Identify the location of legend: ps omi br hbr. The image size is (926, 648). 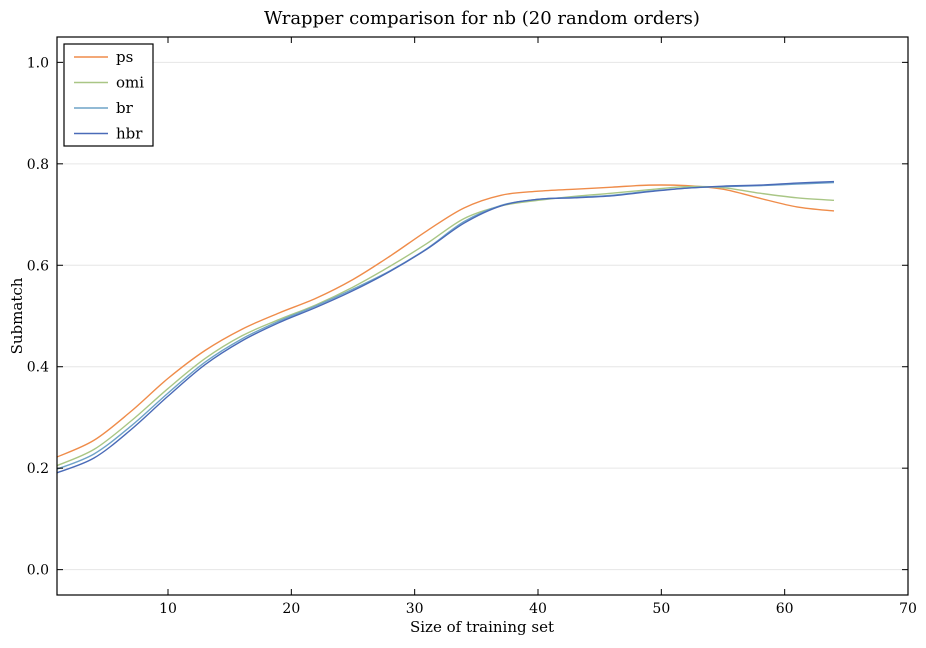
(108, 95).